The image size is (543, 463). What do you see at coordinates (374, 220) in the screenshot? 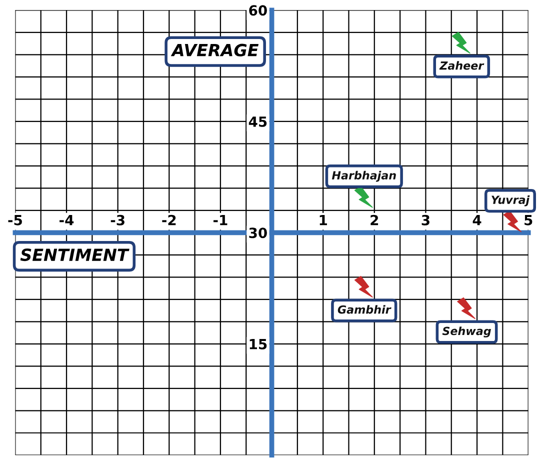
I see `x-tick-label: 2` at bounding box center [374, 220].